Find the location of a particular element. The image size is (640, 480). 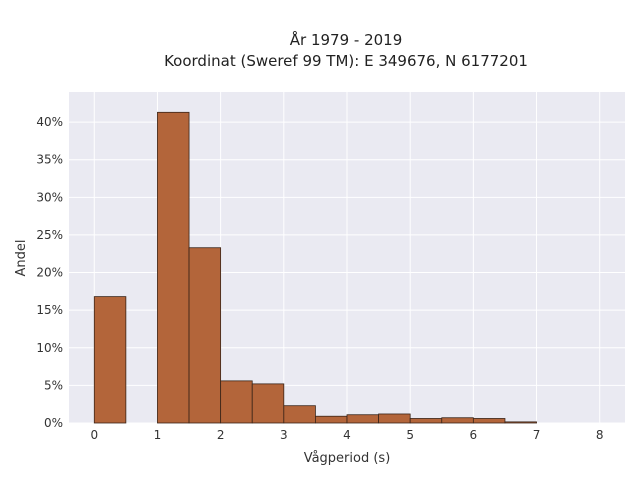

y-tick-label-7: 35% is located at coordinates (49, 160).